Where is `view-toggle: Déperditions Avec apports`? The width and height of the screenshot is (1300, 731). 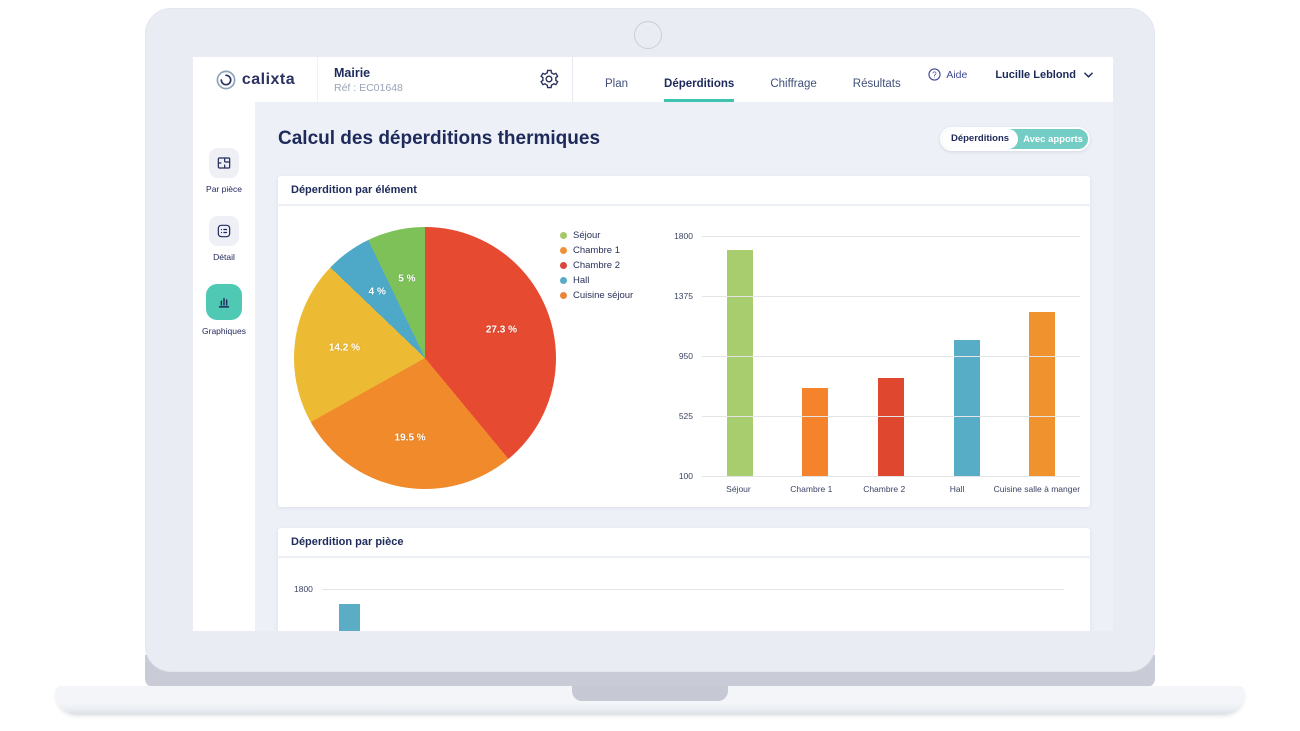 view-toggle: Déperditions Avec apports is located at coordinates (1015, 139).